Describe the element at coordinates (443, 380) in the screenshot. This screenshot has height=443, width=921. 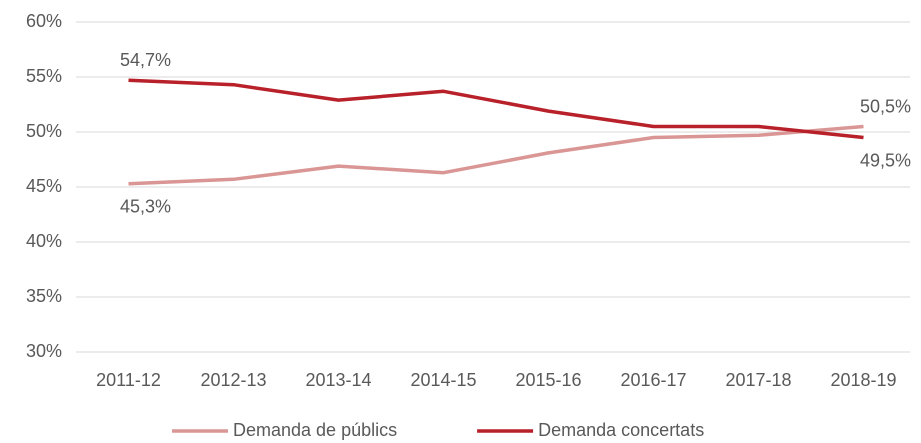
I see `x-tick-label: 2014-15` at that location.